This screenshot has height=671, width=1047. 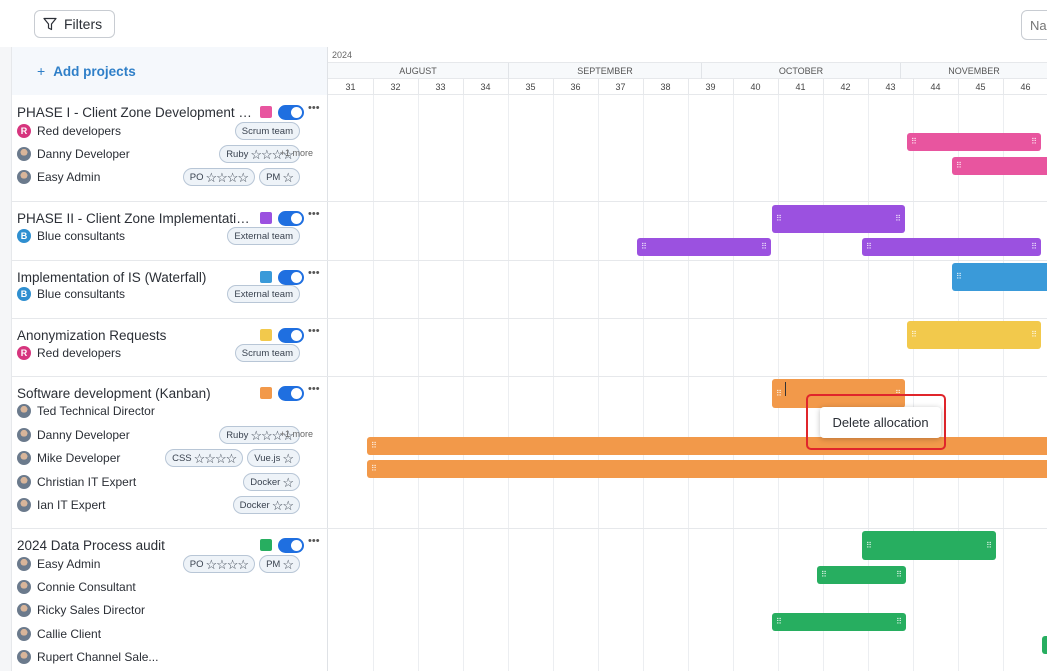 What do you see at coordinates (114, 393) in the screenshot?
I see `project-title: Software development (Kanban)` at bounding box center [114, 393].